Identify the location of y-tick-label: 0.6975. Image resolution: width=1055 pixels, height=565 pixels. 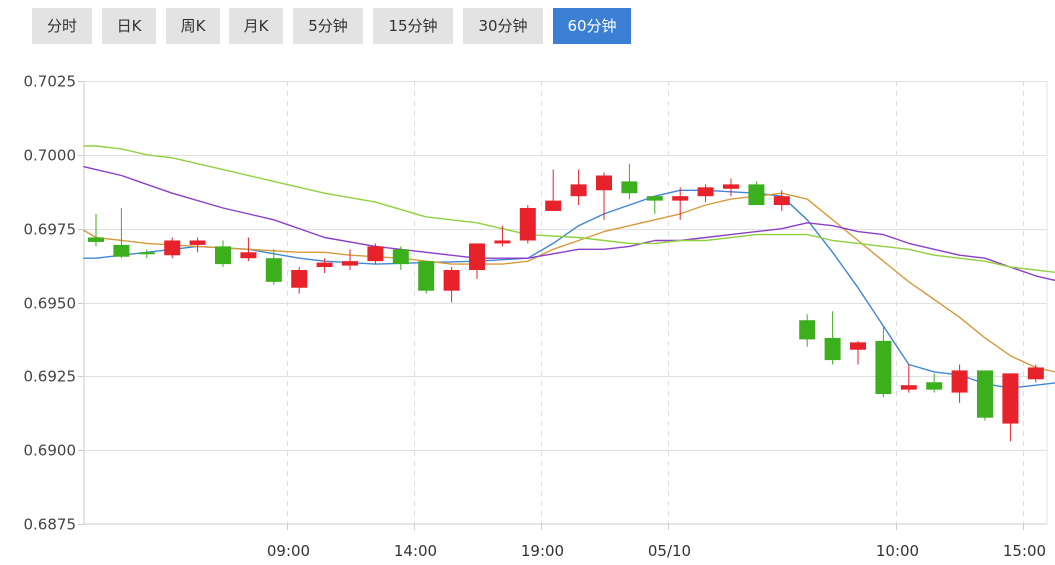
(50, 230).